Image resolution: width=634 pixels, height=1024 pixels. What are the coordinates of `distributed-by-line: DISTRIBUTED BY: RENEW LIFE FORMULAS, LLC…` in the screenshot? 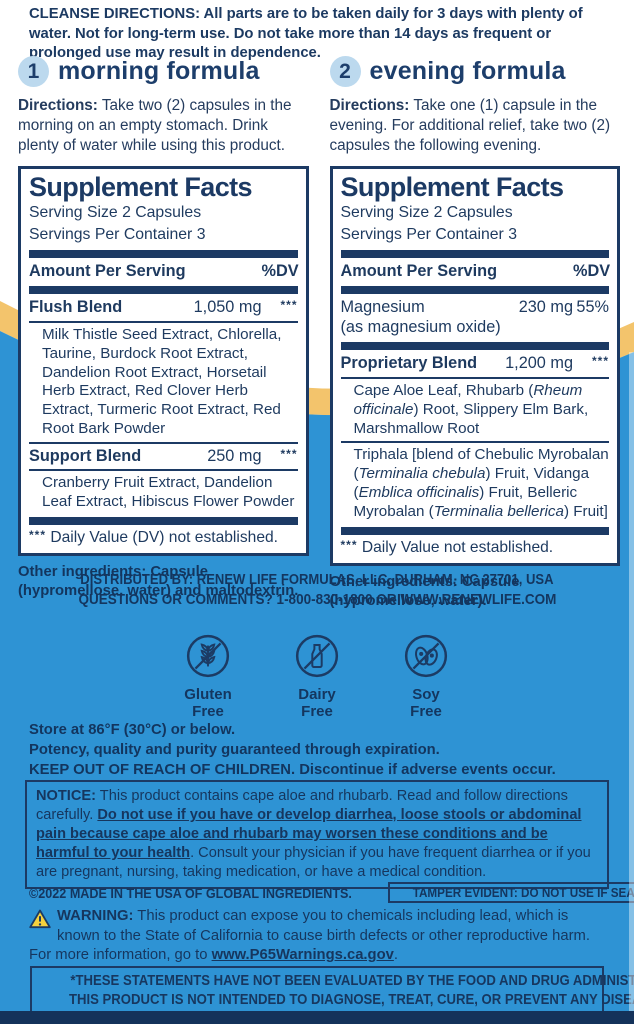 It's located at (317, 580).